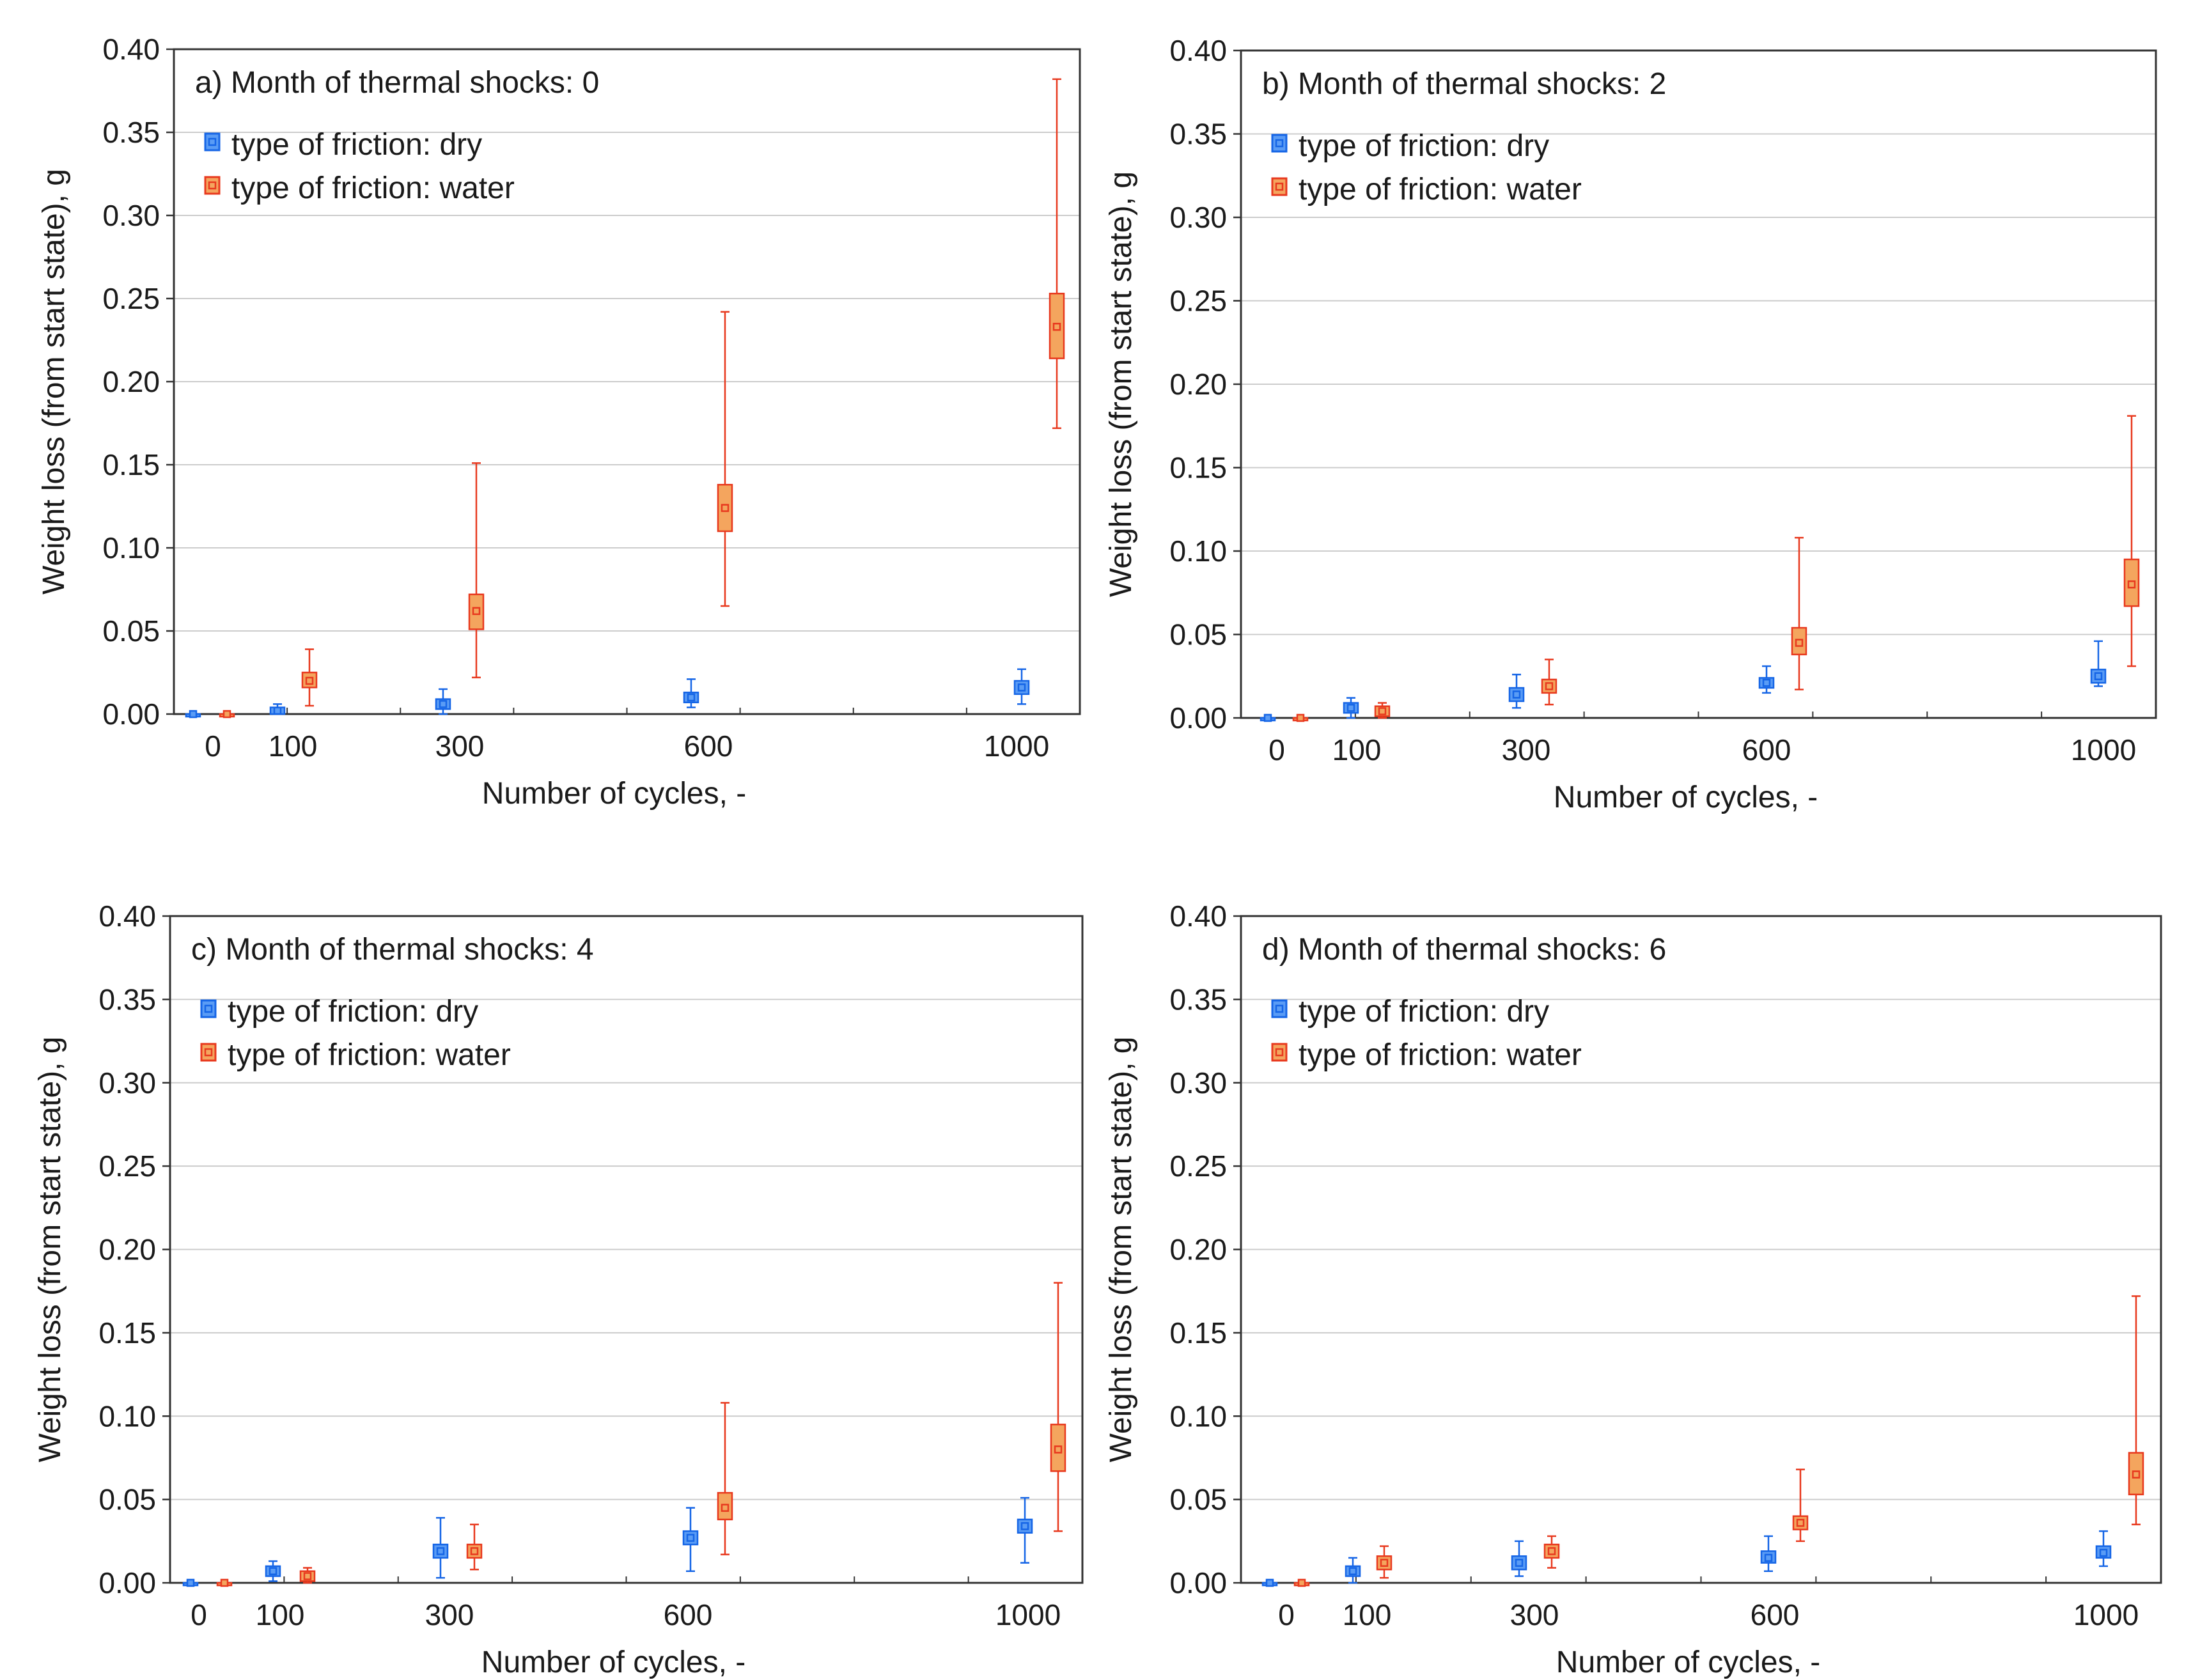 The height and width of the screenshot is (1680, 2200). I want to click on y-tick-label: 0.20, so click(127, 1249).